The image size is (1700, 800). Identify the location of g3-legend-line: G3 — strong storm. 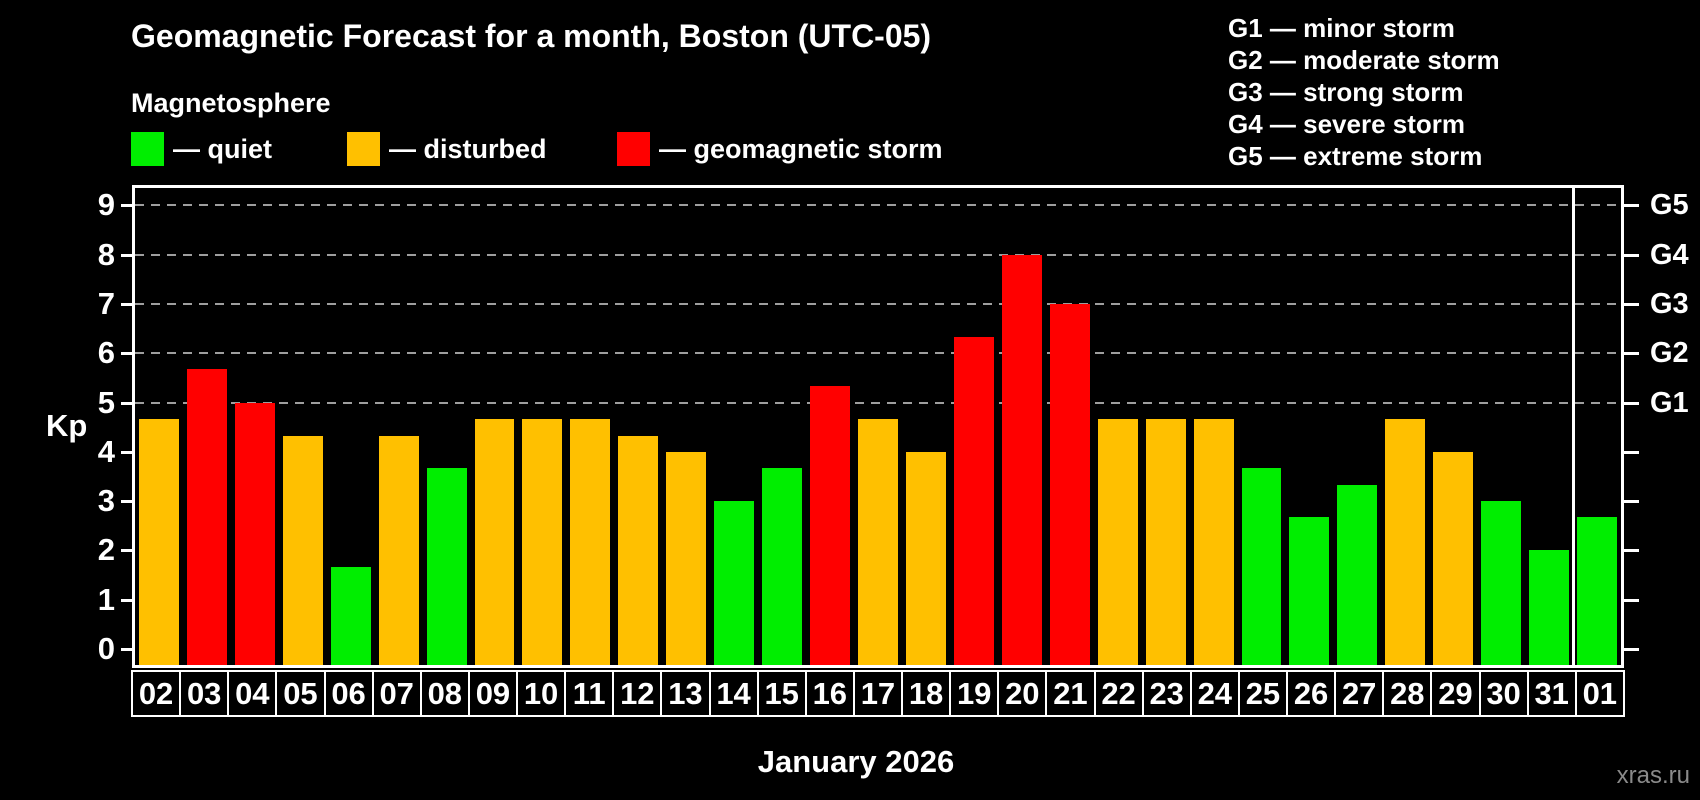
(1346, 92).